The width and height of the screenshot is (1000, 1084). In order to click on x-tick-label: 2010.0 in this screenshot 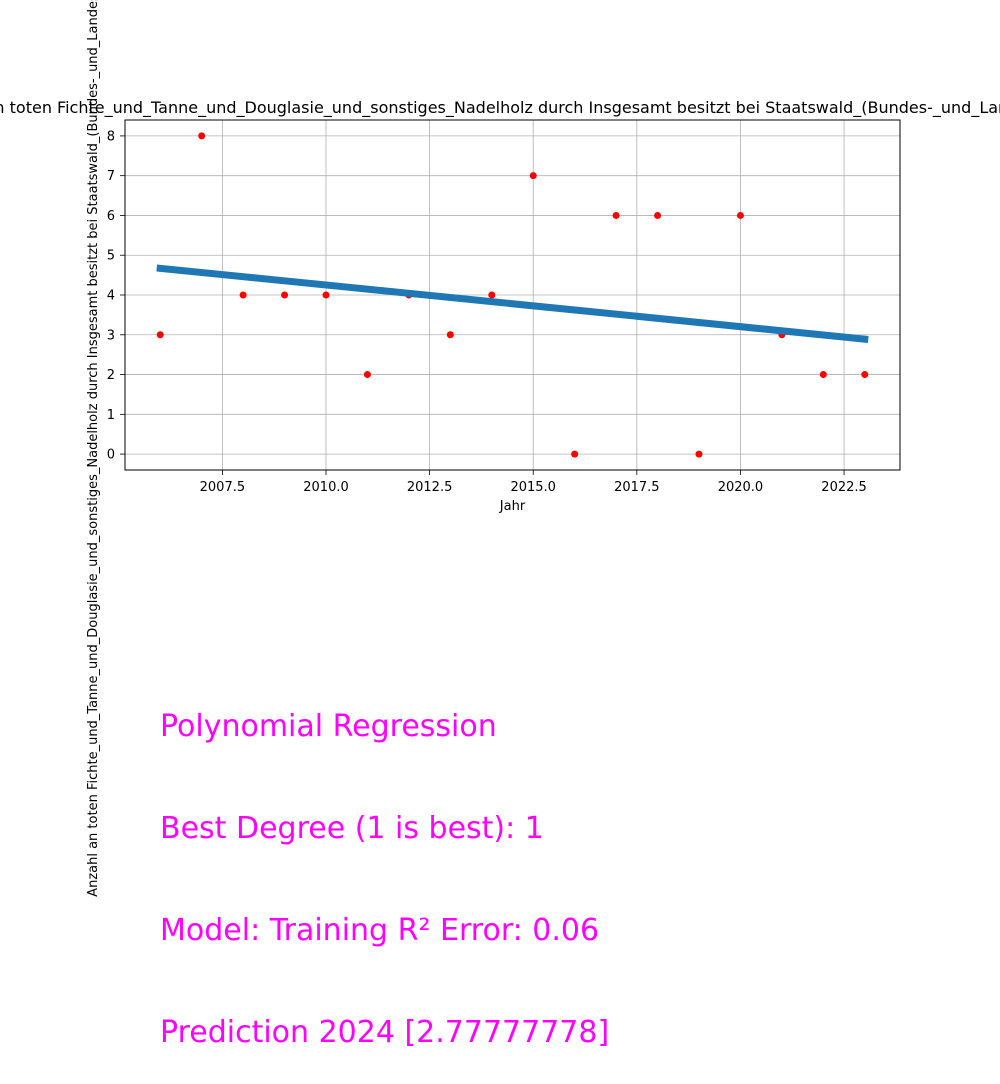, I will do `click(326, 487)`.